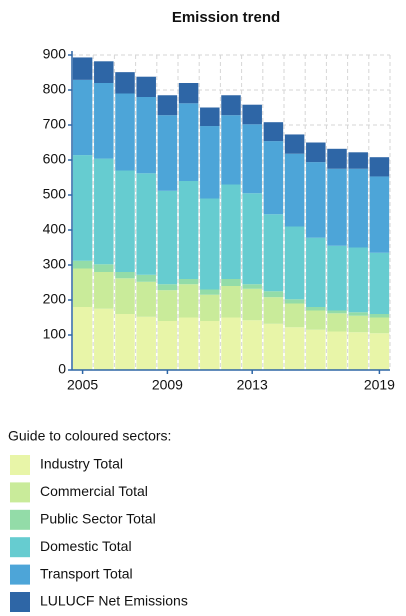 This screenshot has height=616, width=406. What do you see at coordinates (55, 124) in the screenshot?
I see `y-tick-label: 700` at bounding box center [55, 124].